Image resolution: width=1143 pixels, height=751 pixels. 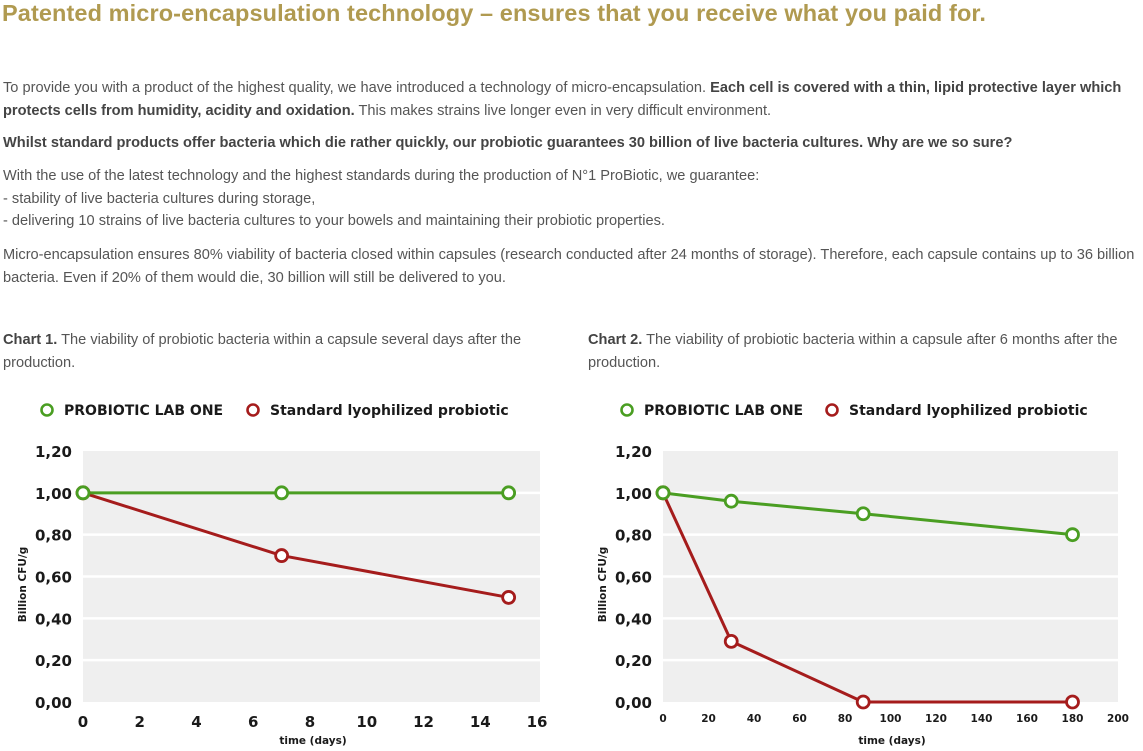 I want to click on x-tick-label: 120, so click(x=936, y=719).